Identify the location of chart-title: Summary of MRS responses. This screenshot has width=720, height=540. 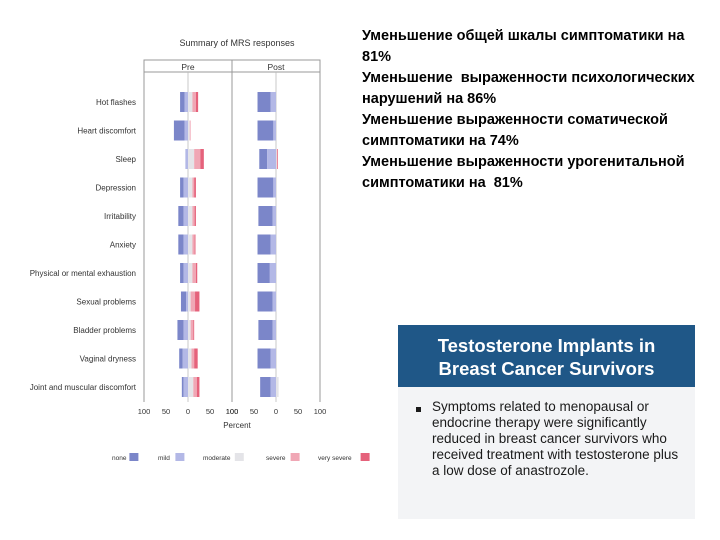
(237, 43).